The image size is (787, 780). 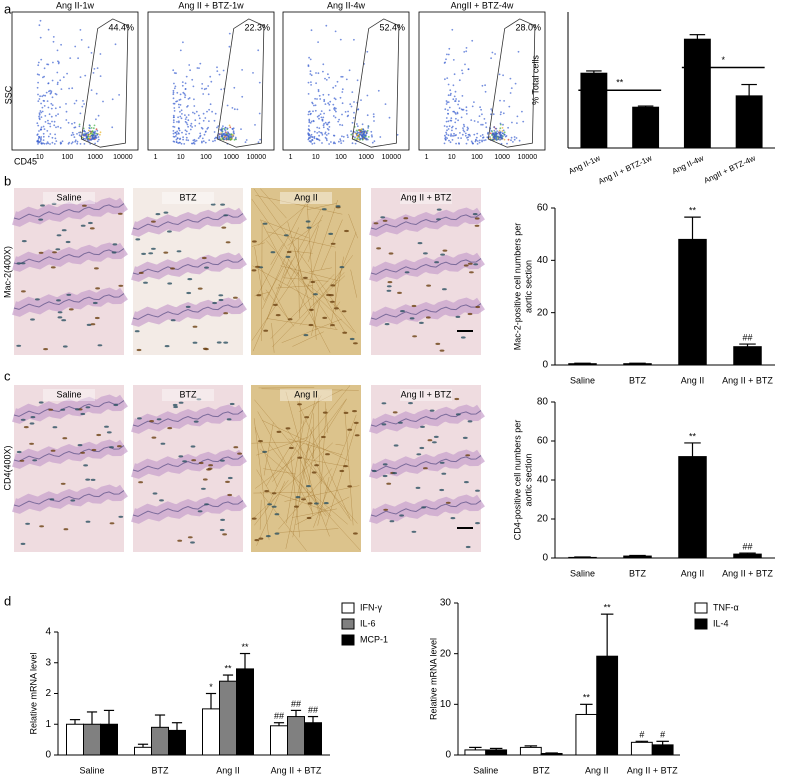 I want to click on y-tick-label: 30, so click(x=446, y=603).